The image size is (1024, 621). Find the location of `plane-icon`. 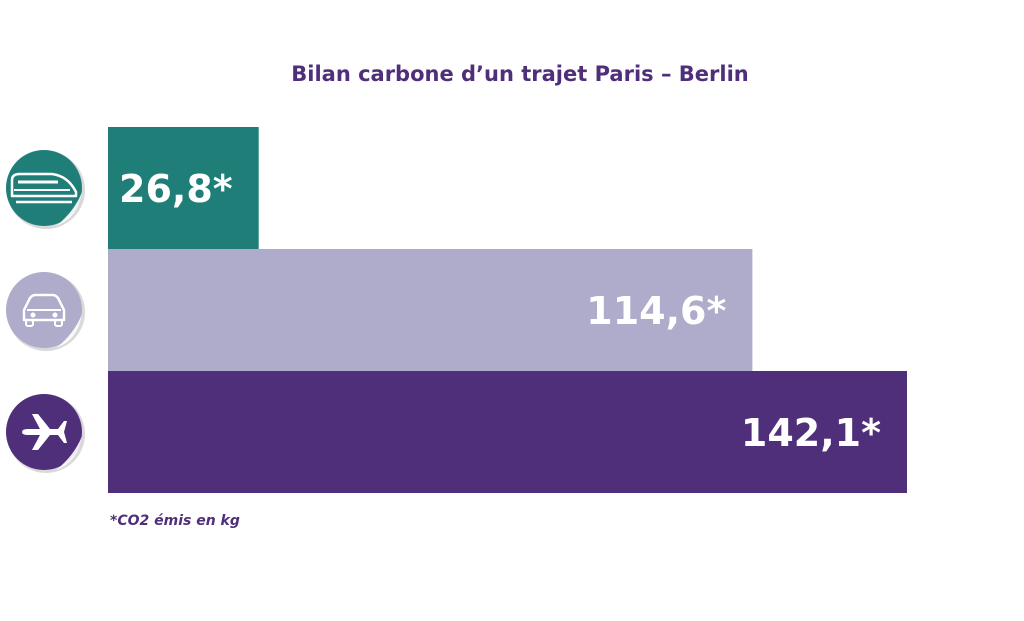

plane-icon is located at coordinates (45, 433).